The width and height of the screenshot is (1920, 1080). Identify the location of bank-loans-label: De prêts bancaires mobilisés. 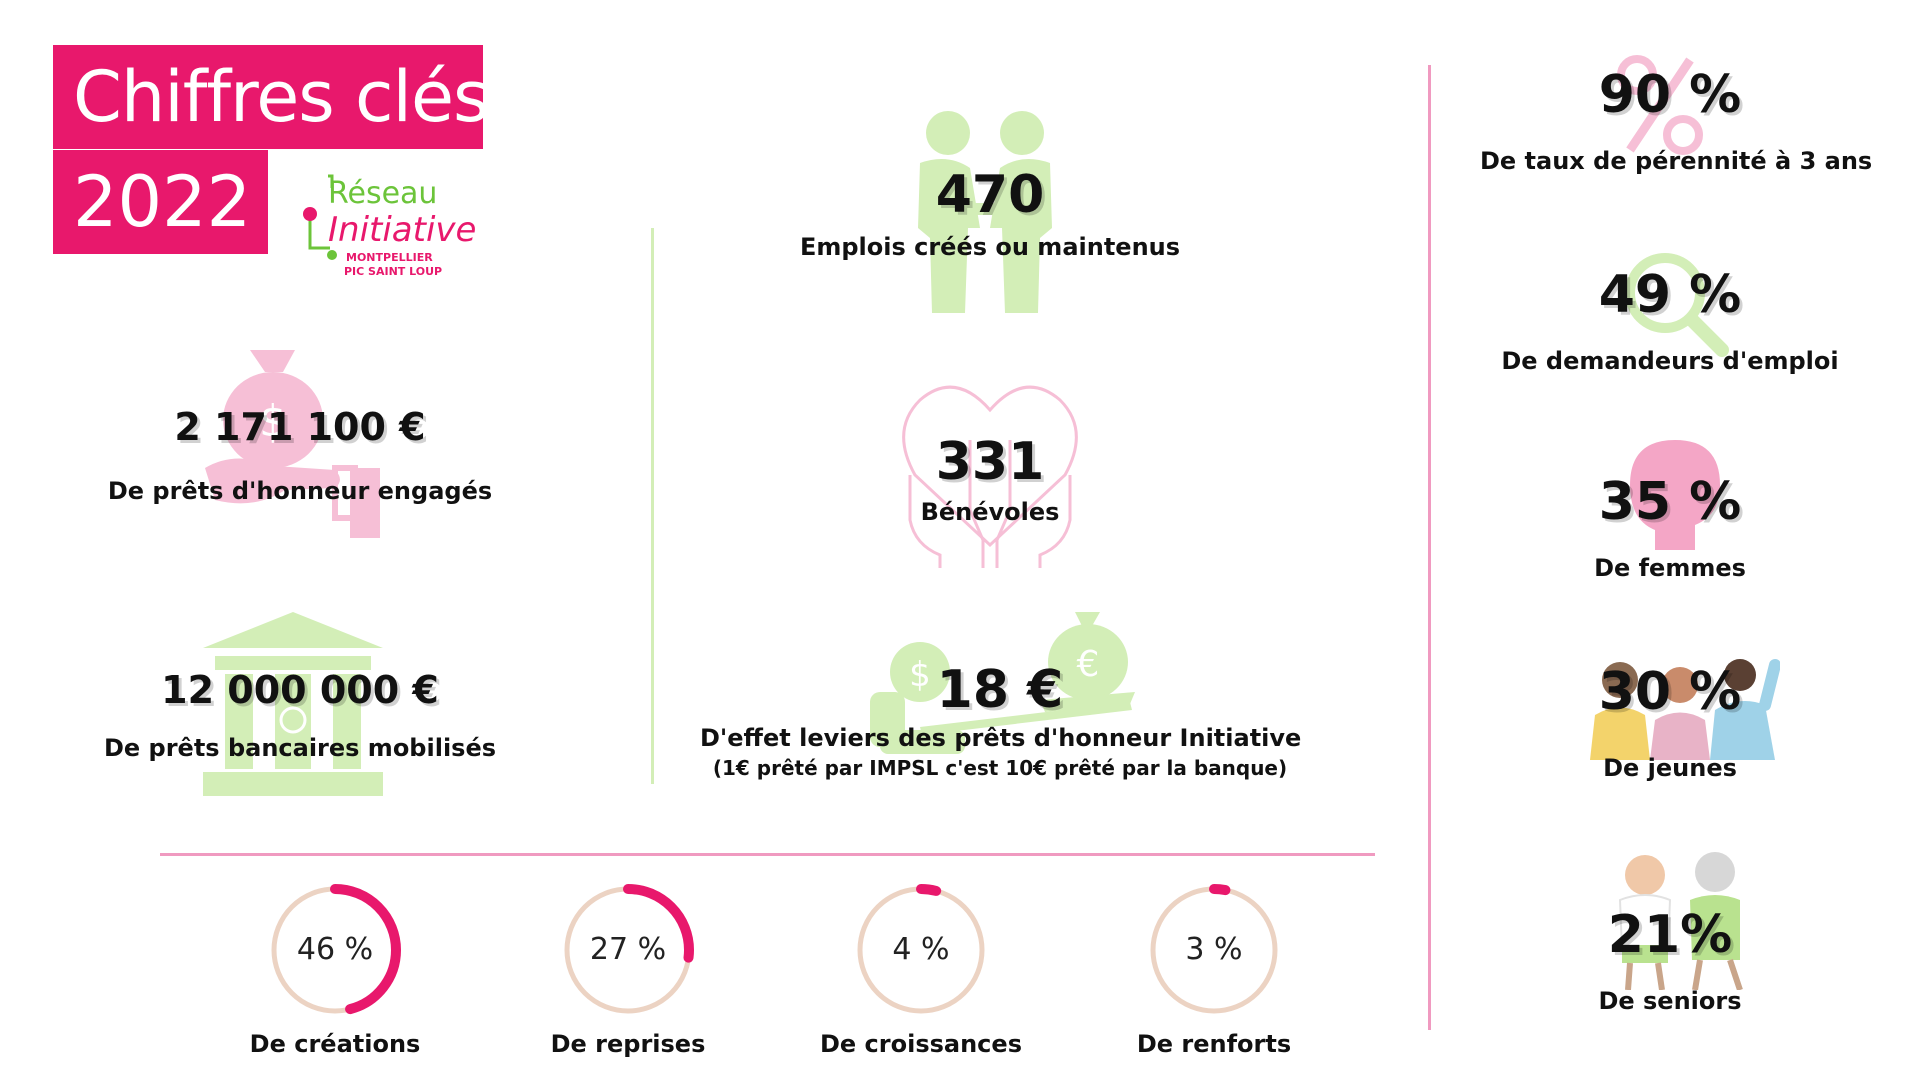
(300, 748).